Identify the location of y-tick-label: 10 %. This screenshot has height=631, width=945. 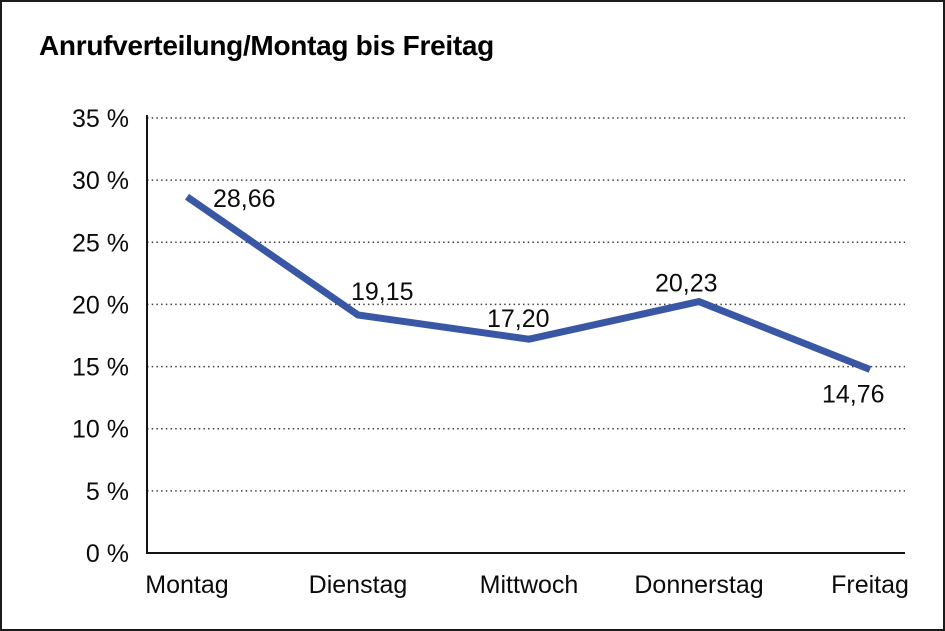
(100, 430).